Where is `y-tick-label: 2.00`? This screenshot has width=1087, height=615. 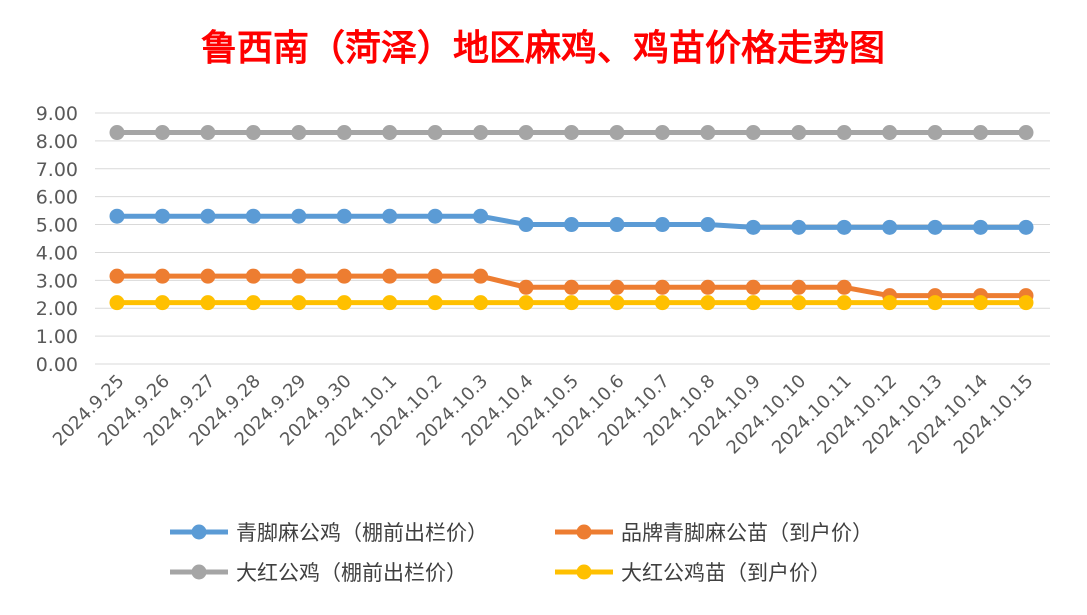 y-tick-label: 2.00 is located at coordinates (57, 309).